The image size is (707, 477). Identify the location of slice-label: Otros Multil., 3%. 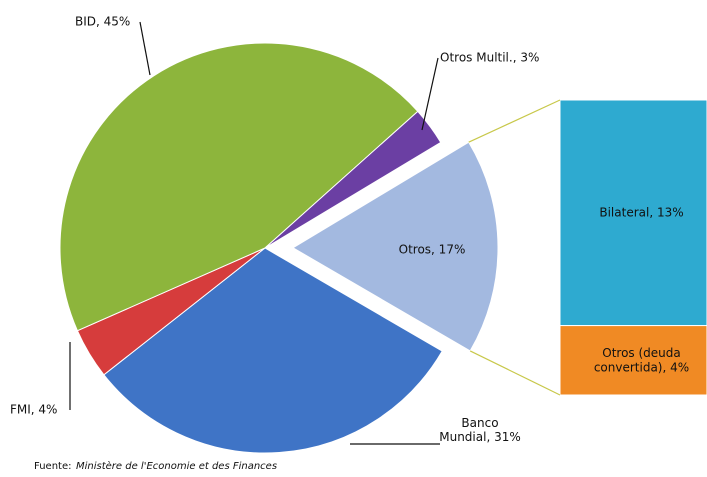
(489, 58).